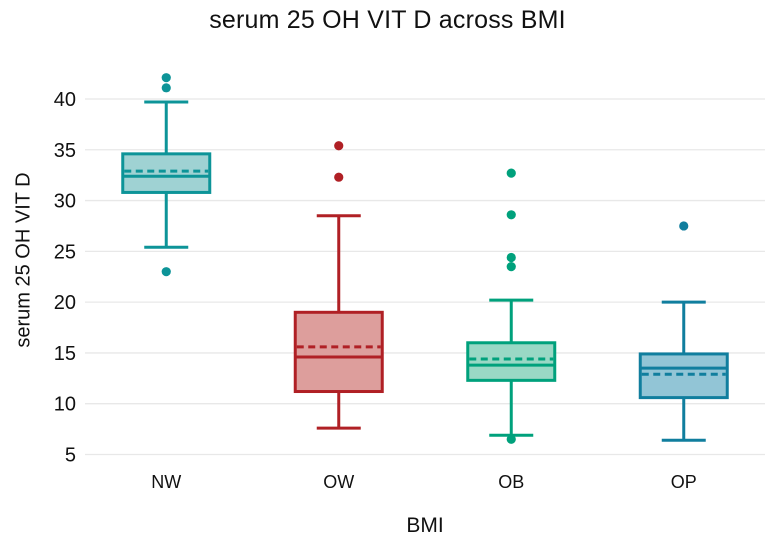  What do you see at coordinates (70, 455) in the screenshot?
I see `y-tick-label: 5` at bounding box center [70, 455].